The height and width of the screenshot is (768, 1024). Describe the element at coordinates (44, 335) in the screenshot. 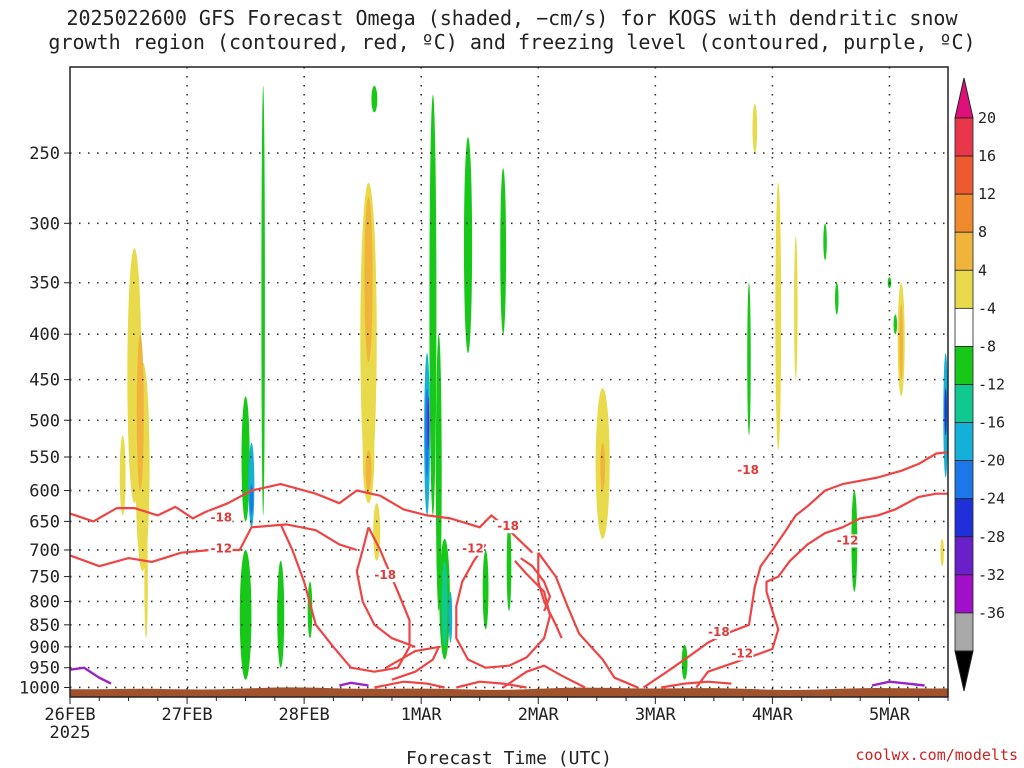

I see `y-tick-label: 400` at that location.